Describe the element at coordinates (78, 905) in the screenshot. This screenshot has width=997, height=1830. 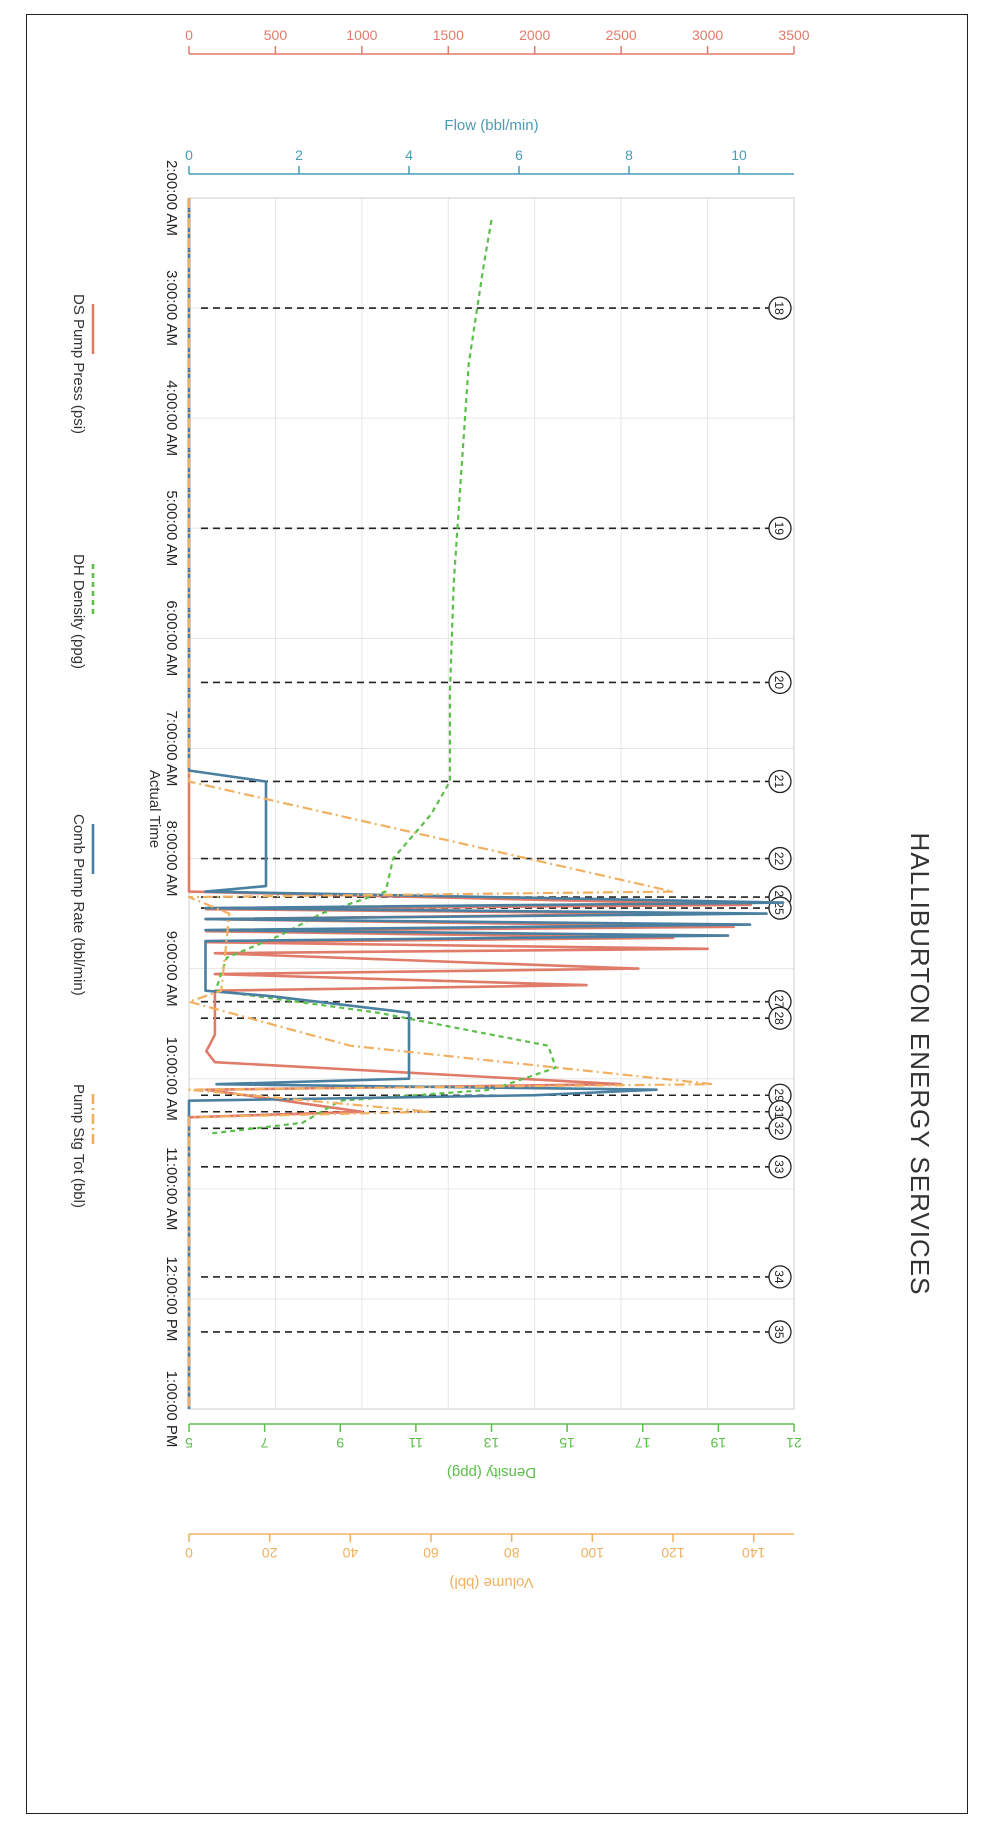
I see `legend-label: Comb Pump Rate (bbl/min)` at that location.